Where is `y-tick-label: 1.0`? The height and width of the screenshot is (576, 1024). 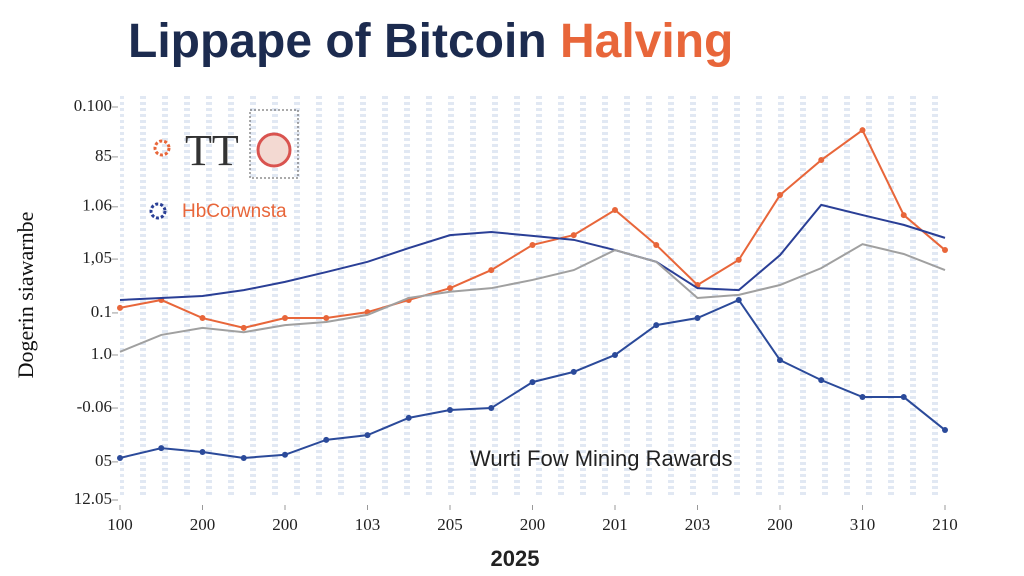
y-tick-label: 1.0 is located at coordinates (101, 353).